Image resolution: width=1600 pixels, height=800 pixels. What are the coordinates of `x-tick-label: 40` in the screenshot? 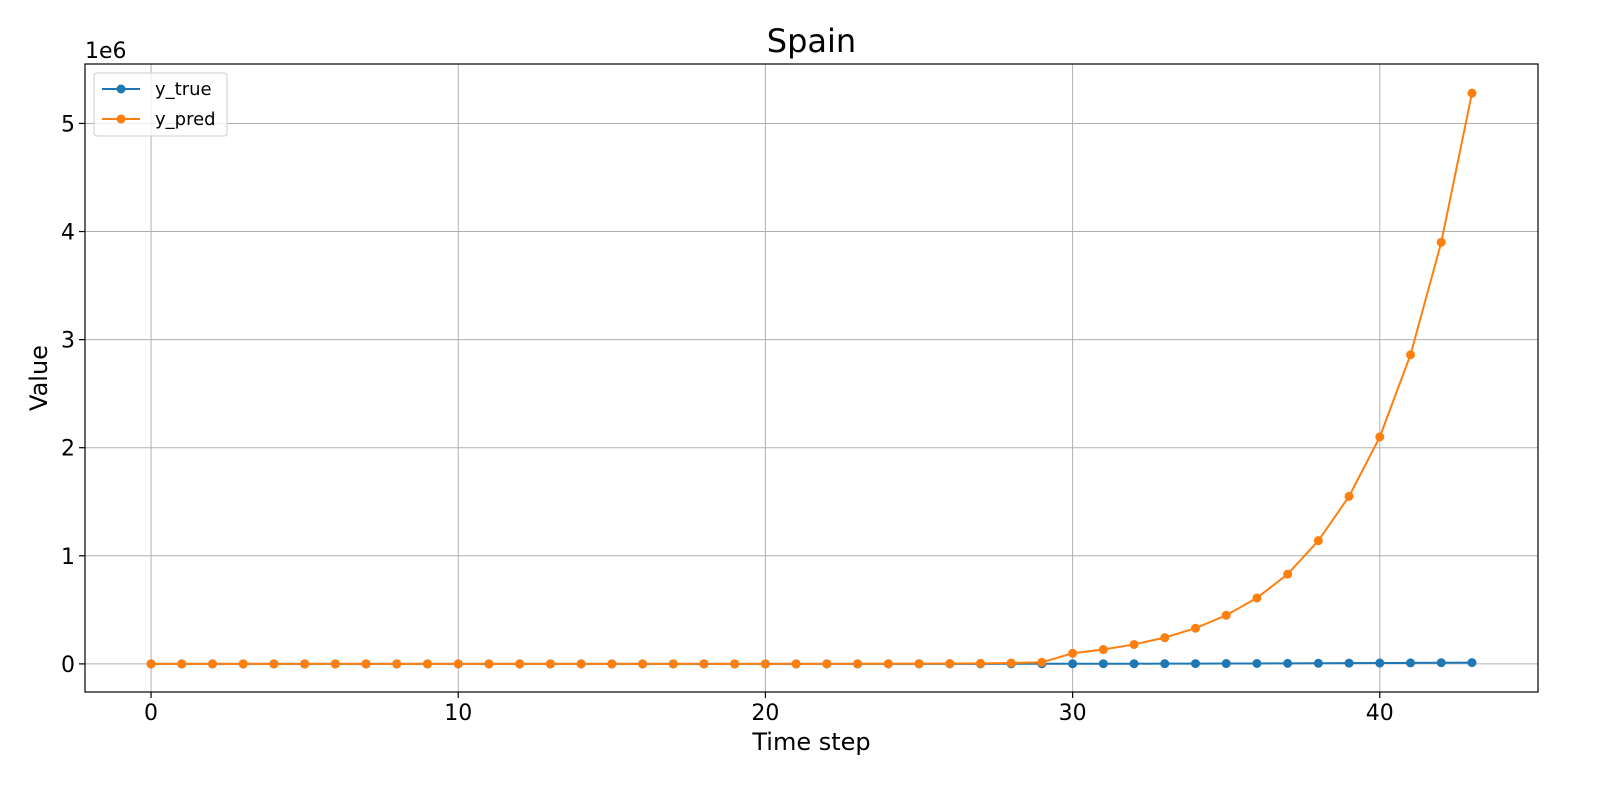 It's located at (1380, 713).